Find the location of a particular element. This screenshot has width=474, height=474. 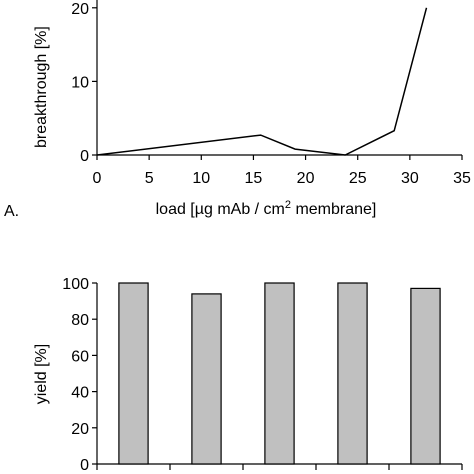

bar-chart-y-tick-label: 40 is located at coordinates (80, 393).